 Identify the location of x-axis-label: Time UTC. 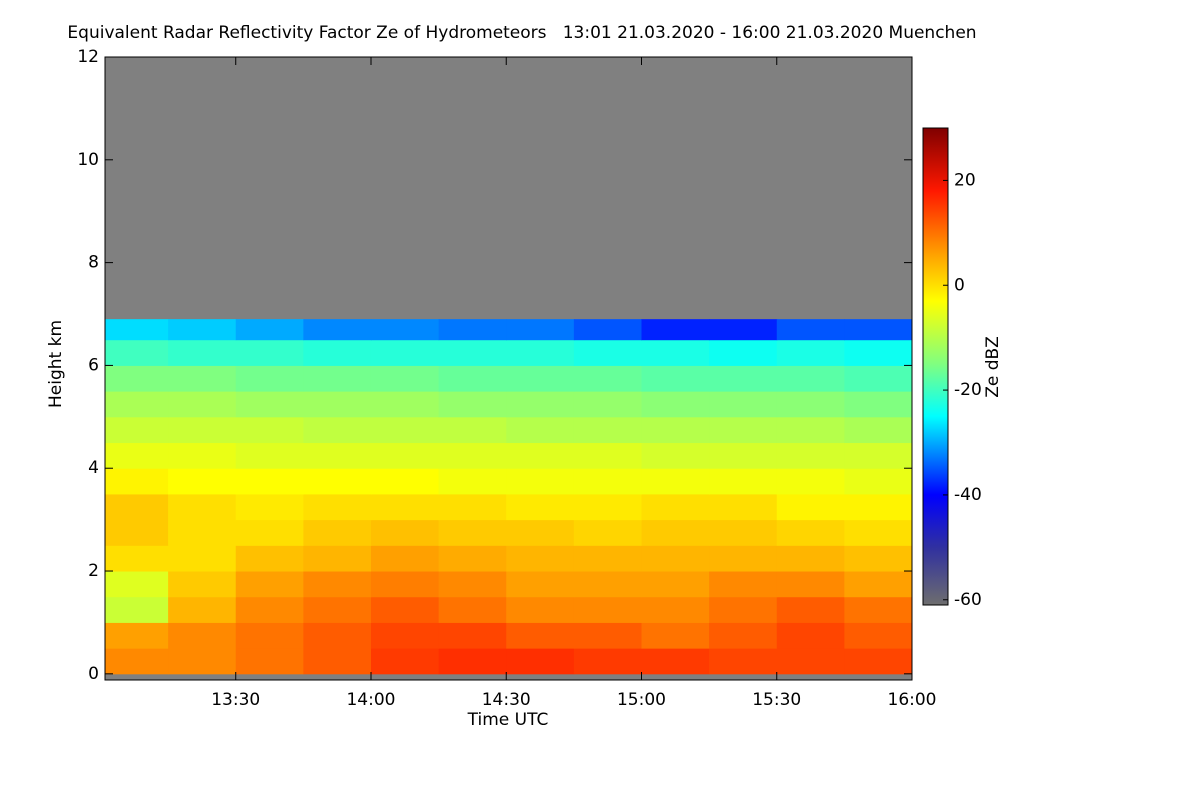
(508, 720).